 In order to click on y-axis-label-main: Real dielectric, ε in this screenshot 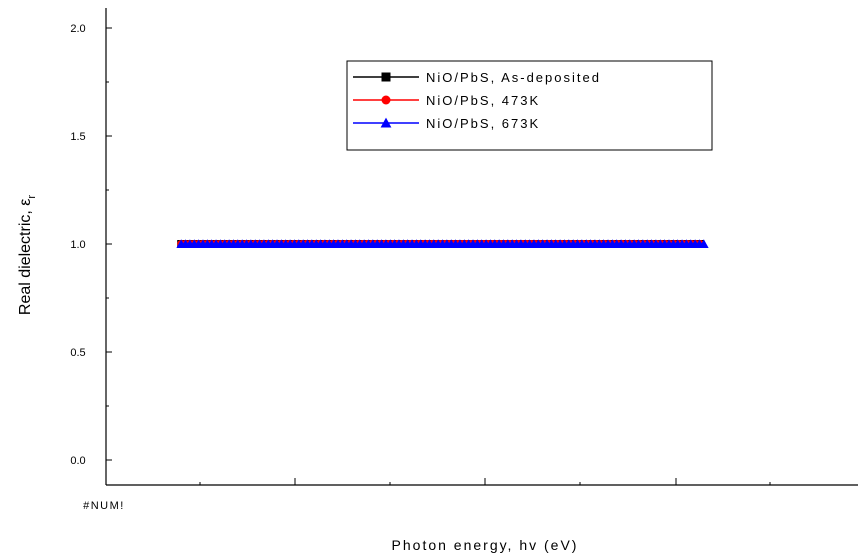, I will do `click(25, 257)`.